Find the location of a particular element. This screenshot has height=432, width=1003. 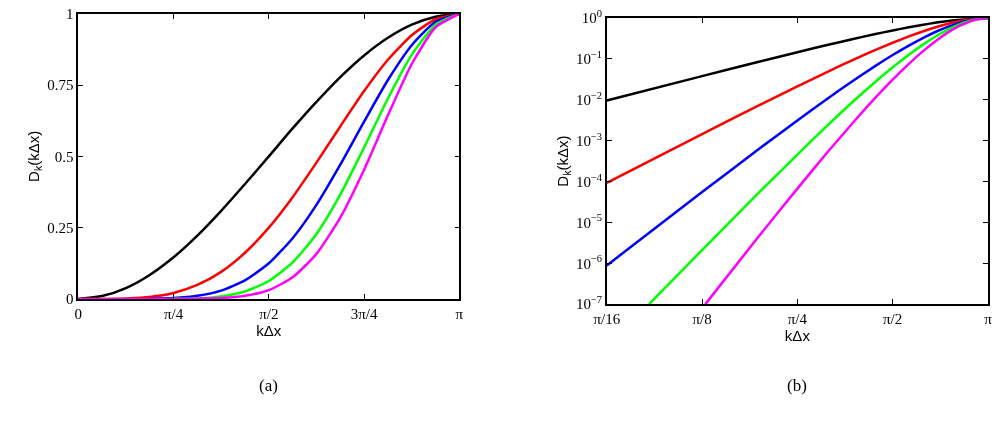

y-tick-label: 10$^{−3}$ is located at coordinates (589, 139).